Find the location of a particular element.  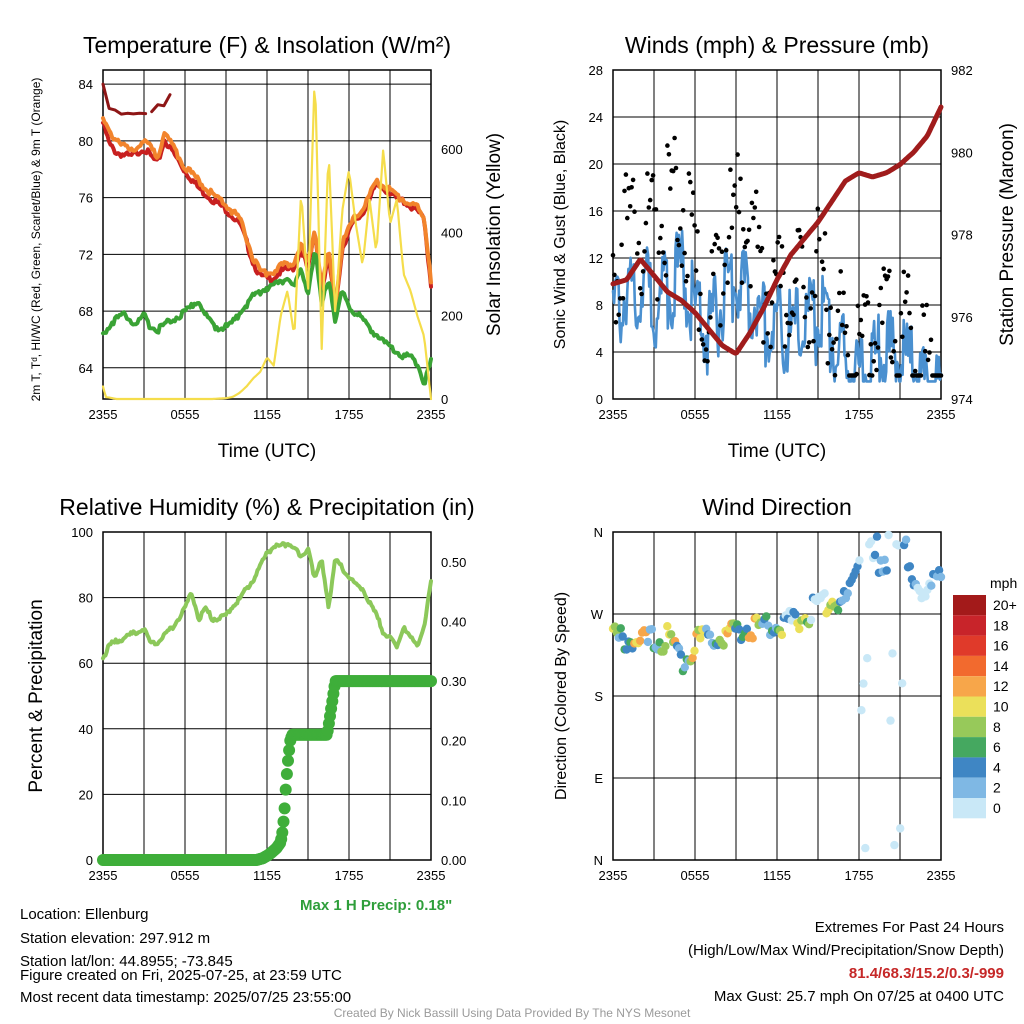

legend-label: 4 is located at coordinates (997, 767).